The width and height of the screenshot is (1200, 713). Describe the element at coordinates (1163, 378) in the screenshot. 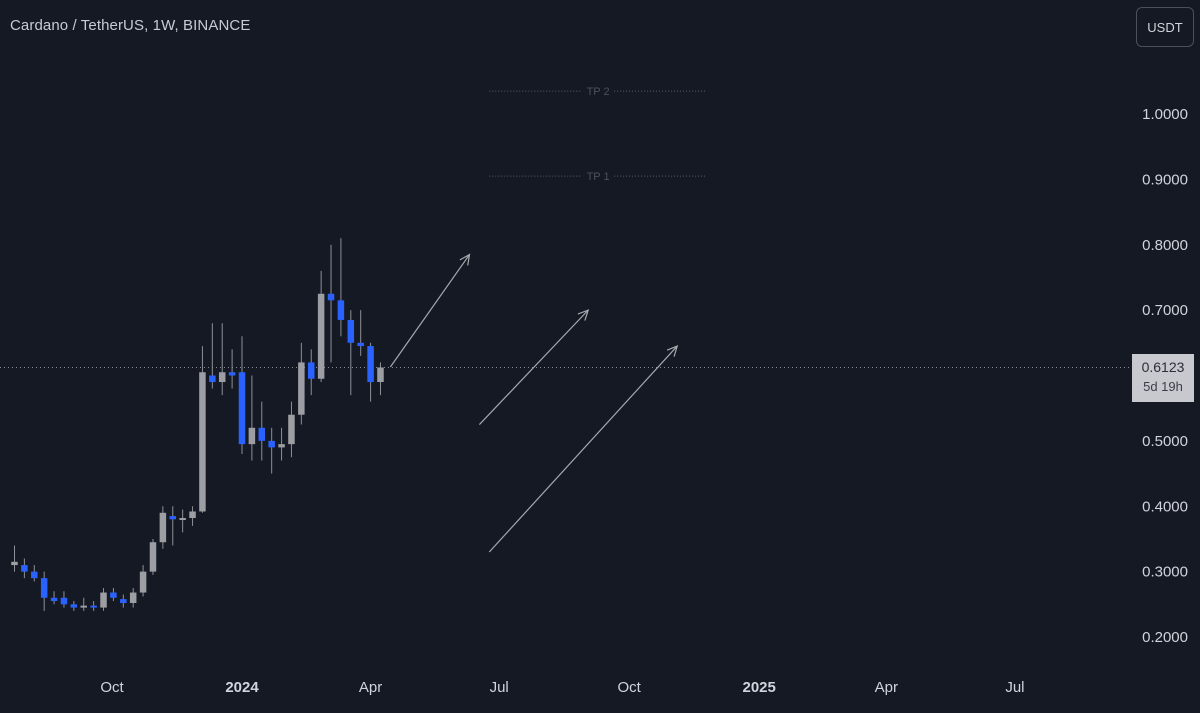

I see `last-price-label: 0.6123 5d 19h` at that location.